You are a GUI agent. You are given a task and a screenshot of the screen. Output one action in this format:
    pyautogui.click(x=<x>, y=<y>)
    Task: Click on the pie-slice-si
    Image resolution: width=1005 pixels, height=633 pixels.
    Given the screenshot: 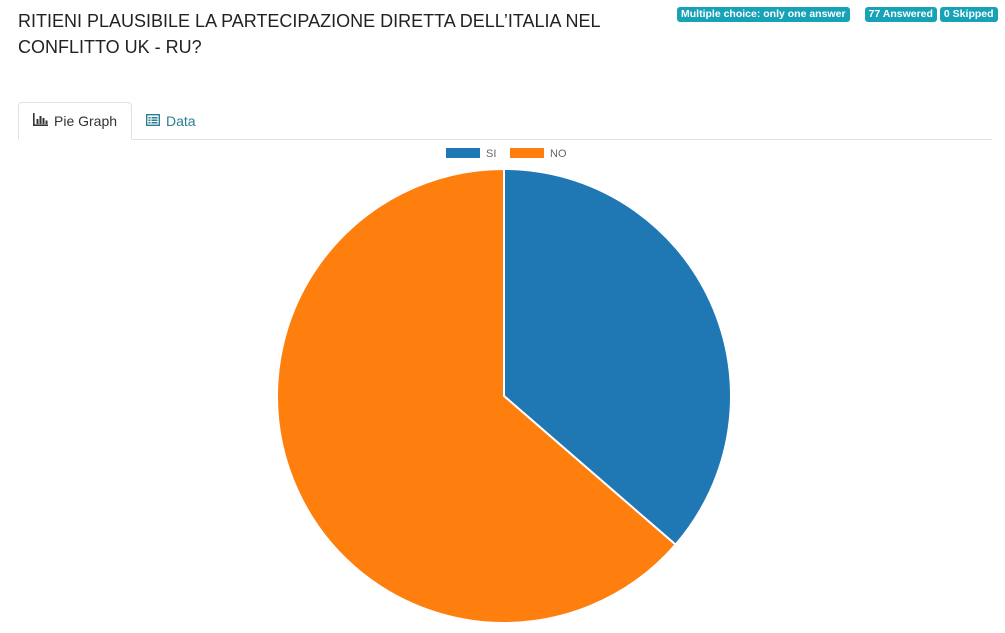 What is the action you would take?
    pyautogui.click(x=617, y=357)
    